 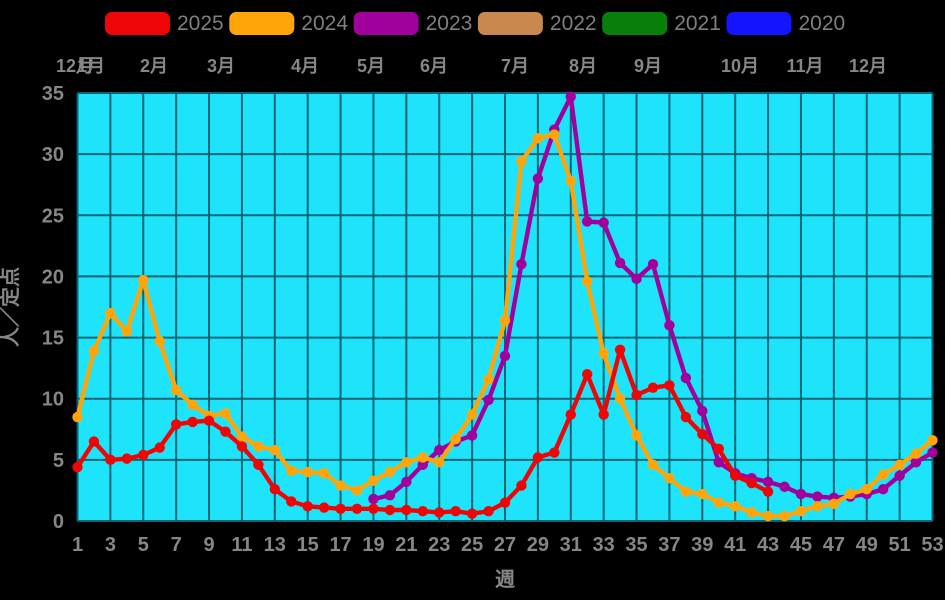 What do you see at coordinates (53, 216) in the screenshot?
I see `y-tick-label: 25` at bounding box center [53, 216].